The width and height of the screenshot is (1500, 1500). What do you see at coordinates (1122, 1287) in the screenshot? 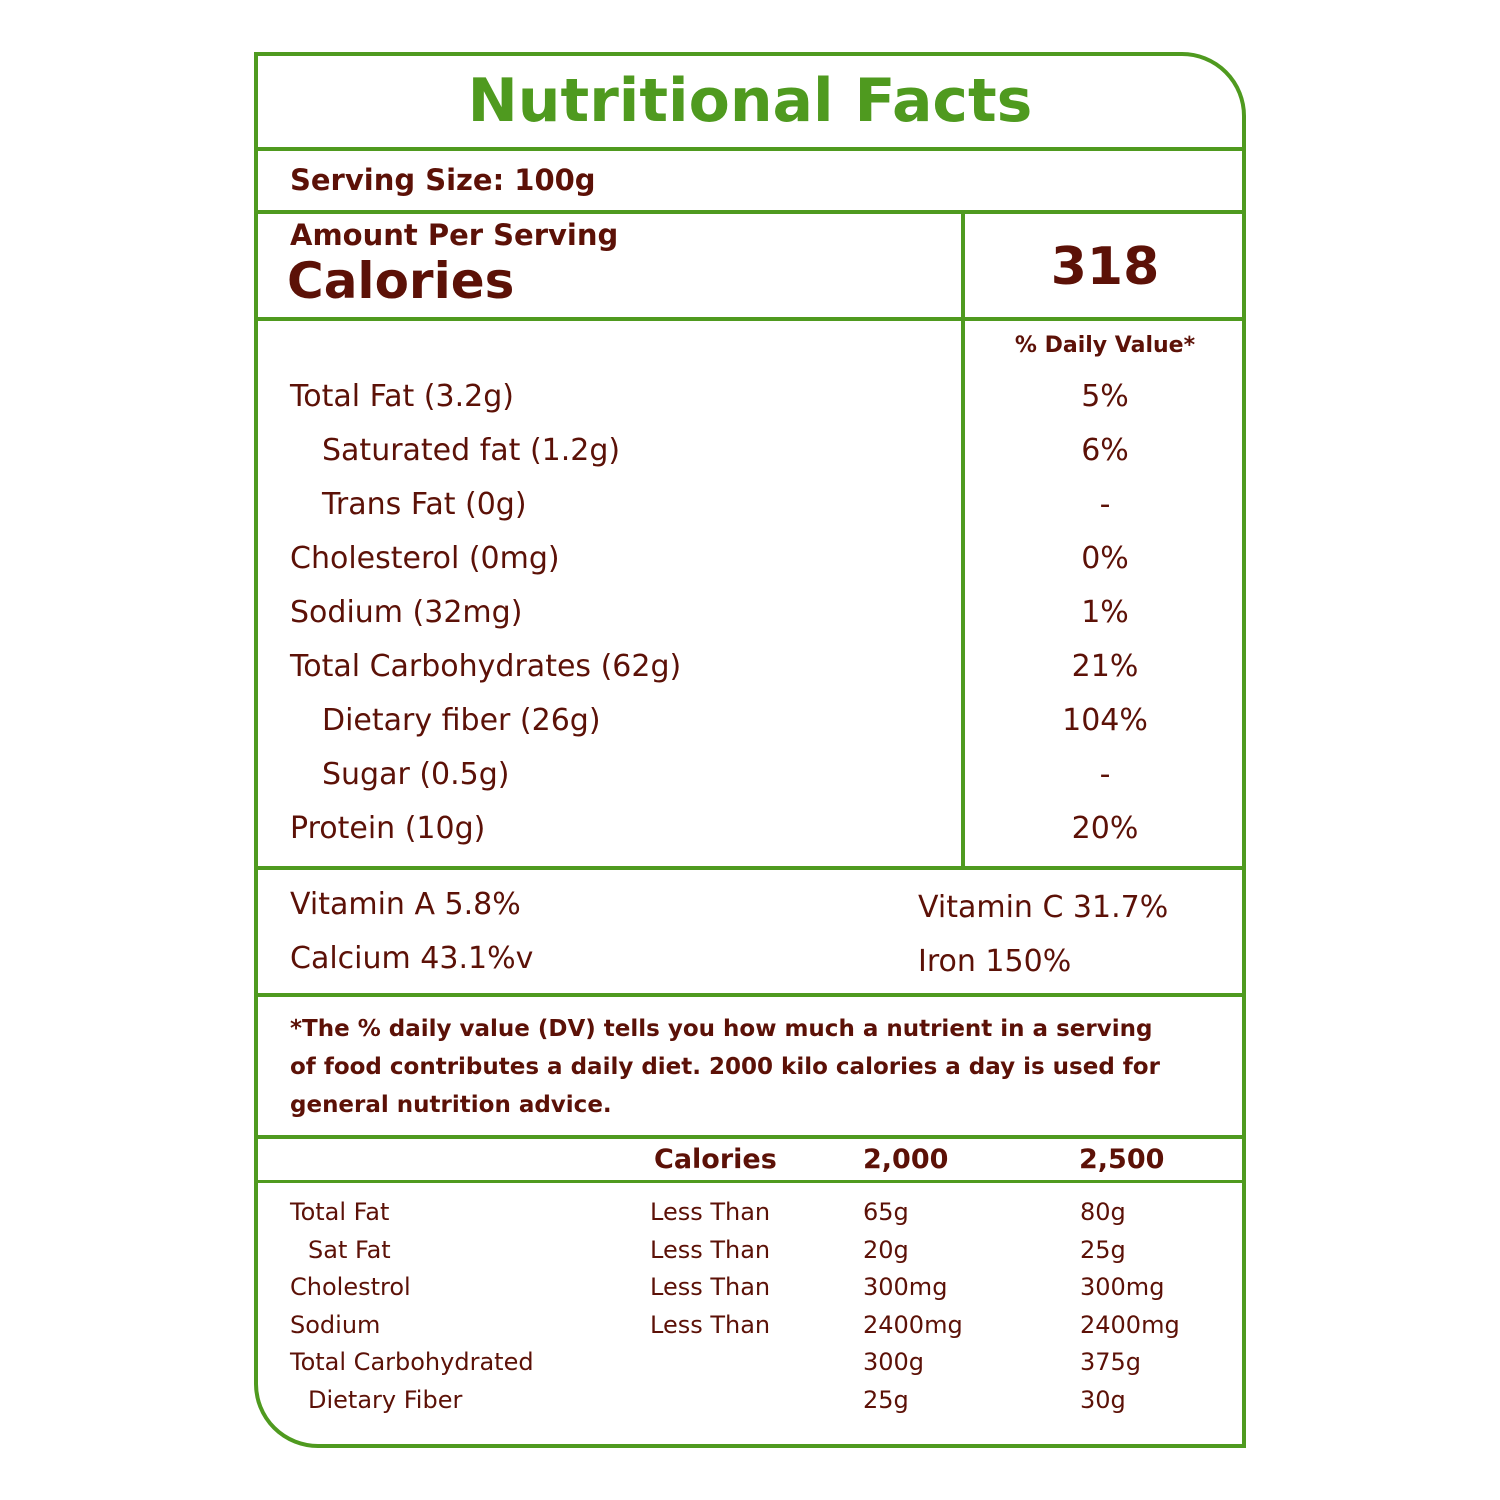
I see `table-row-2500: 300mg` at bounding box center [1122, 1287].